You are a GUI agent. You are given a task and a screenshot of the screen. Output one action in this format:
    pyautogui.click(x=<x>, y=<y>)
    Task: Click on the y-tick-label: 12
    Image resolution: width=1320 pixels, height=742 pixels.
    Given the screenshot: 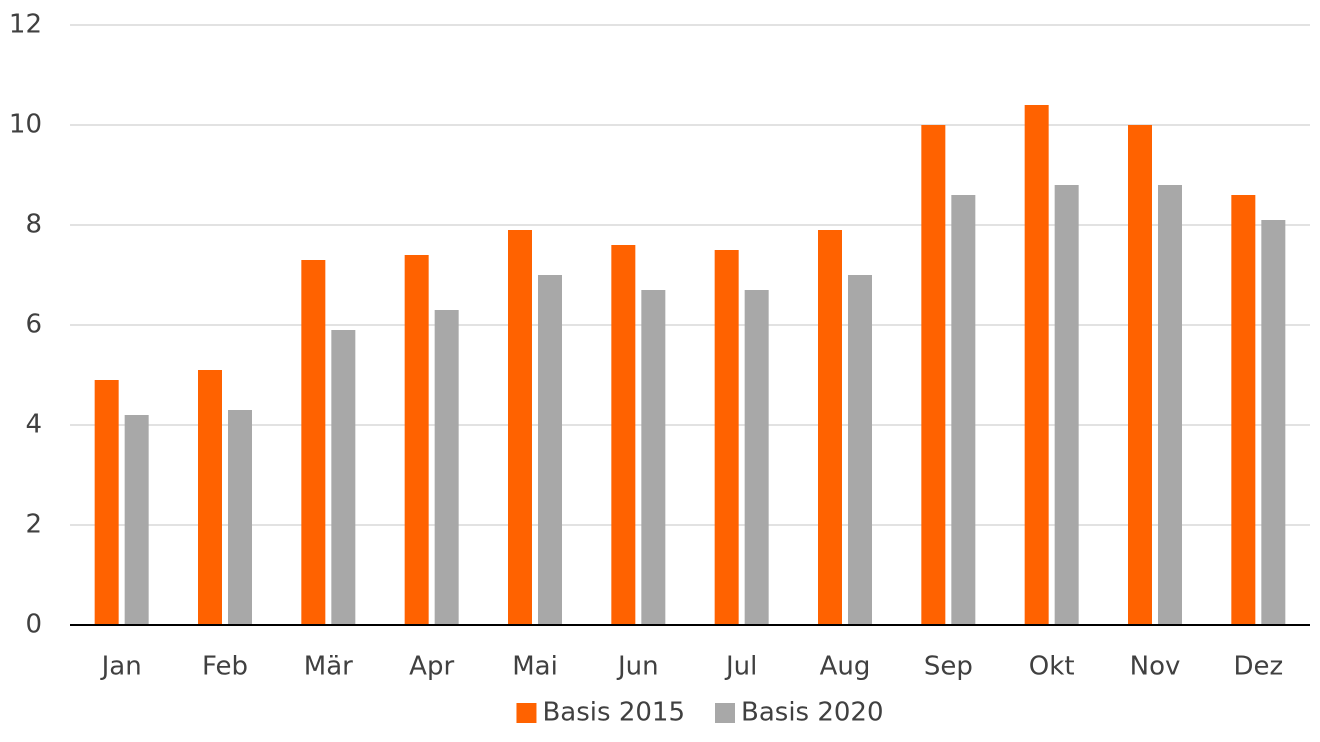 What is the action you would take?
    pyautogui.click(x=25, y=25)
    